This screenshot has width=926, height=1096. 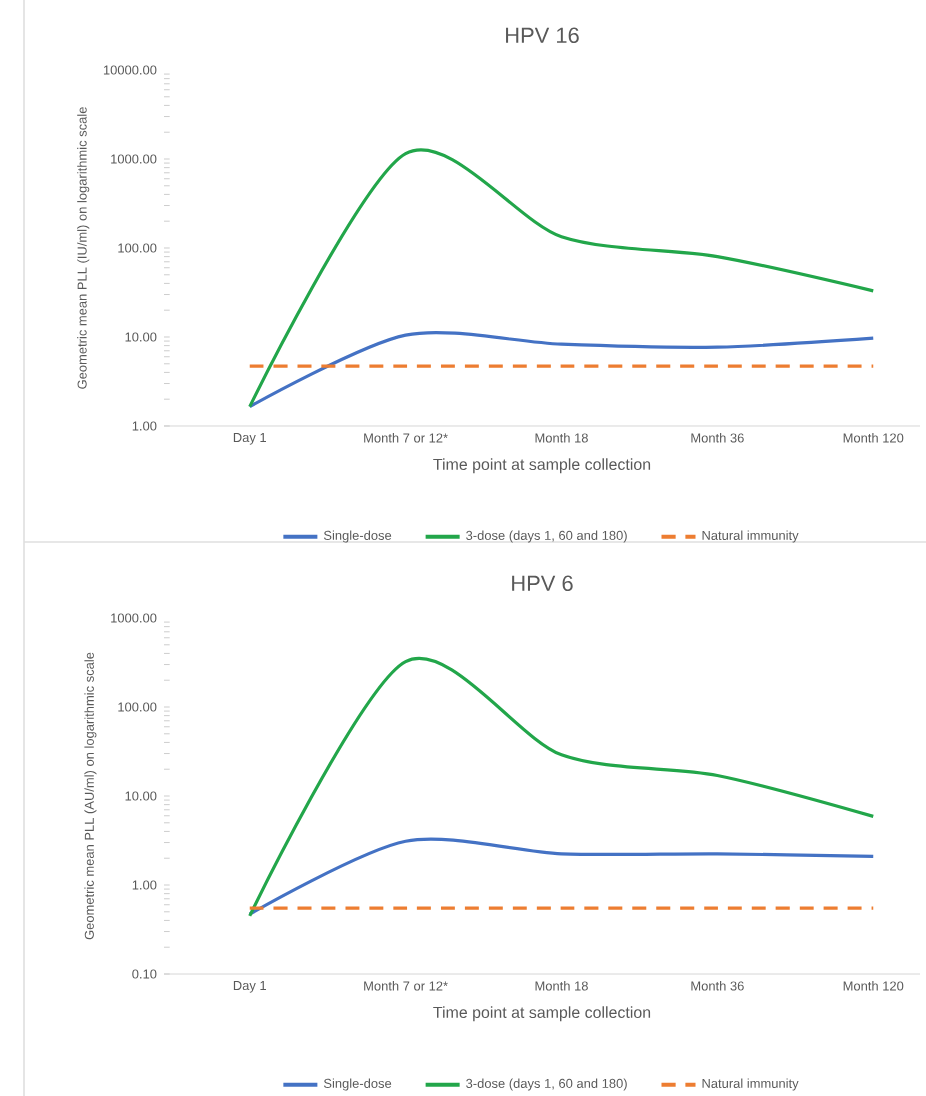 I want to click on chart-title: HPV 6, so click(x=542, y=583).